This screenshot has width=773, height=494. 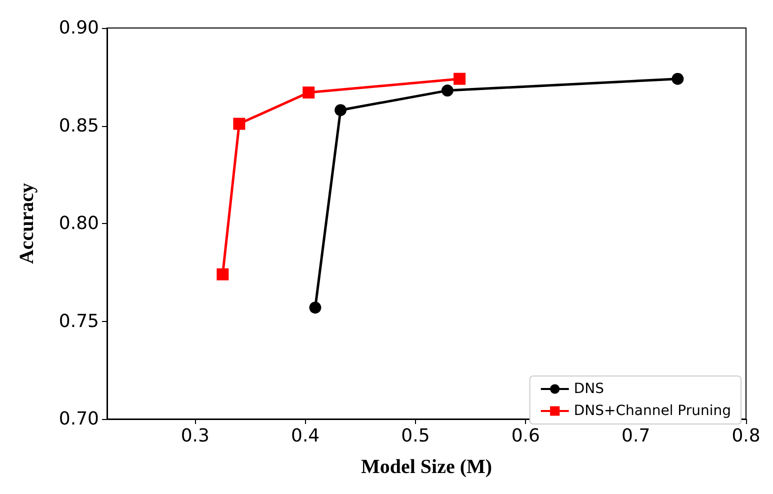 I want to click on x-tick-label: 0.7, so click(x=636, y=436).